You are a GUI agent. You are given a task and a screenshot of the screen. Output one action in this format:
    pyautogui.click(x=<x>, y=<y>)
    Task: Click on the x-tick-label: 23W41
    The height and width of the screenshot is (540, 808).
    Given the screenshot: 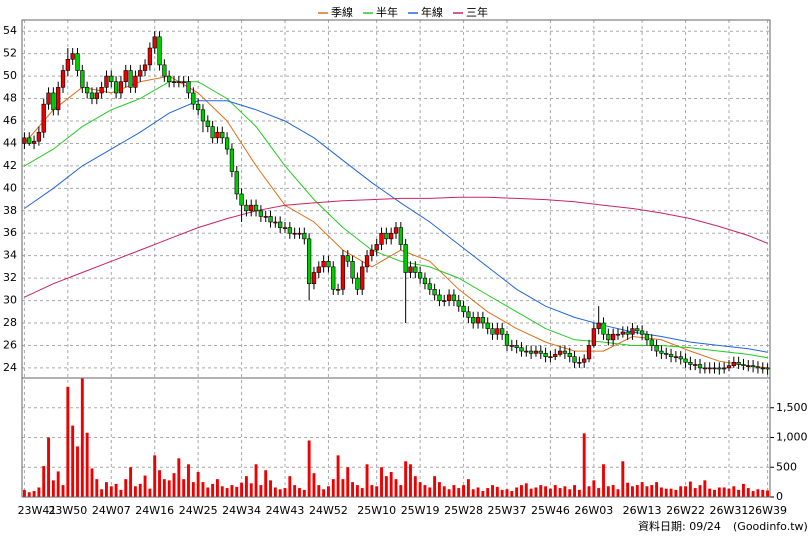 What is the action you would take?
    pyautogui.click(x=37, y=510)
    